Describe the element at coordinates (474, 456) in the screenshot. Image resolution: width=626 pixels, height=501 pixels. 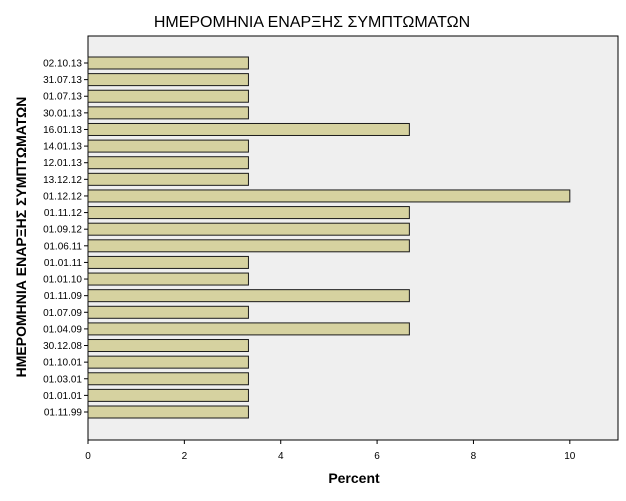
I see `x-tick-label: 8` at that location.